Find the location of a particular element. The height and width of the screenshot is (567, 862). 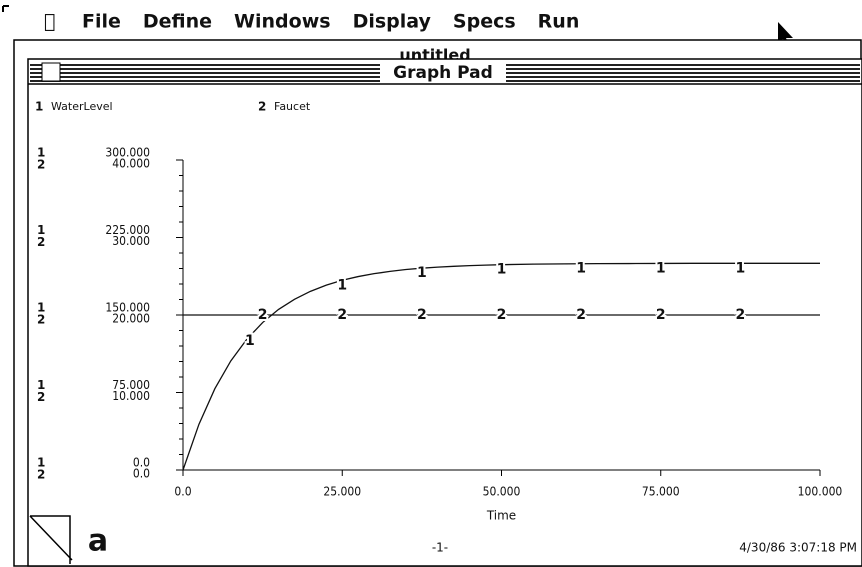

y-tick-label: 225.000 is located at coordinates (127, 230).